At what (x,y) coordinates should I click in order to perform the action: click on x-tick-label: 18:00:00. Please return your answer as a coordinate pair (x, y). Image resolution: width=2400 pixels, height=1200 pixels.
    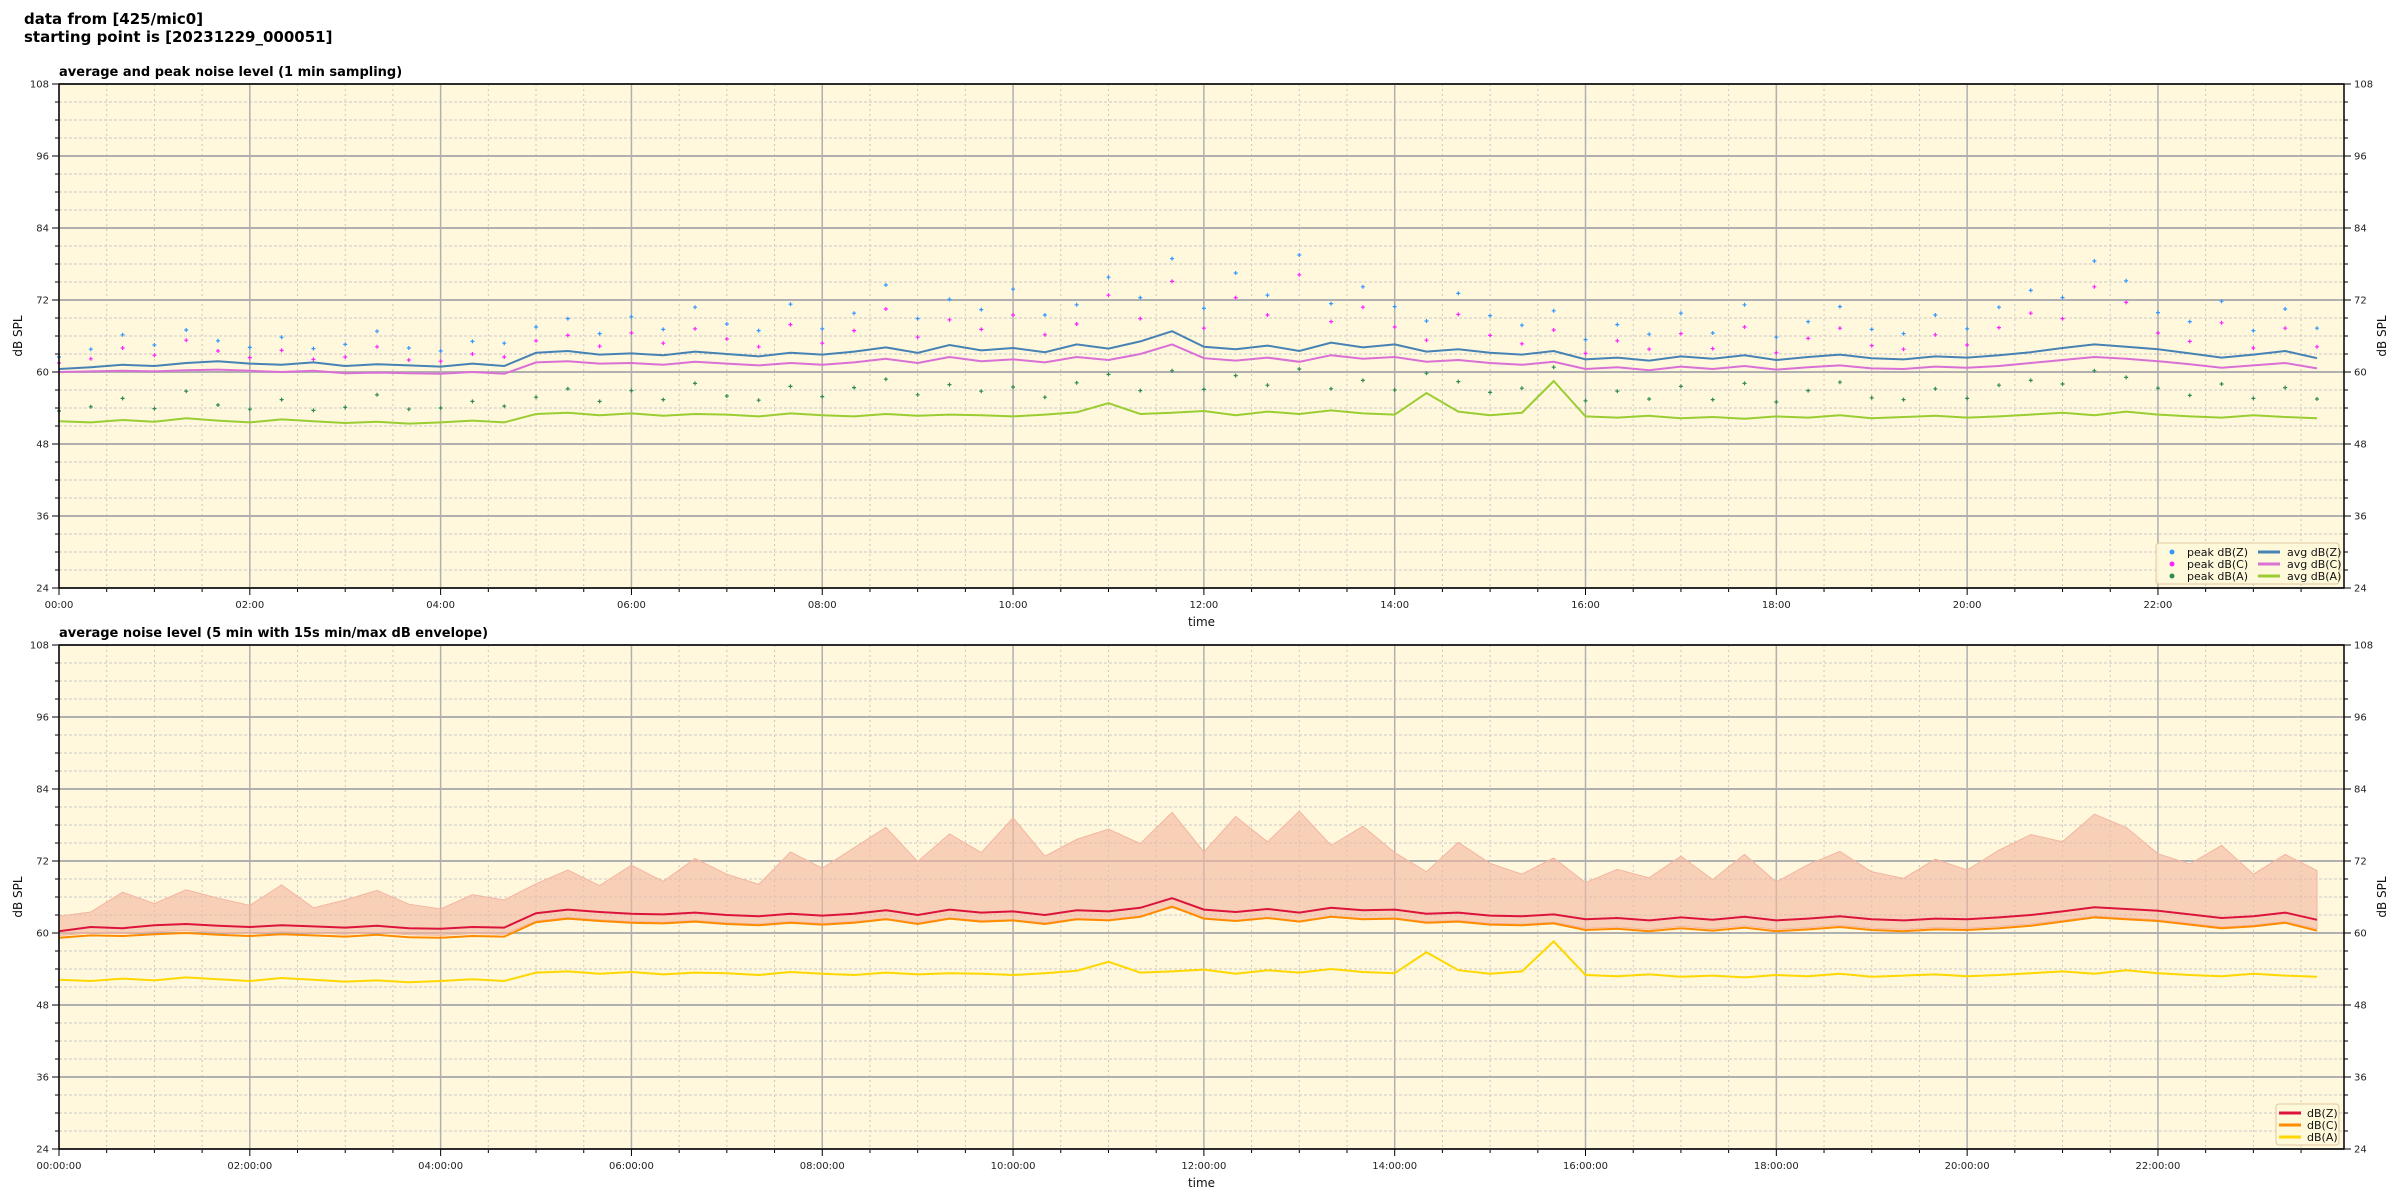
    Looking at the image, I should click on (1776, 1166).